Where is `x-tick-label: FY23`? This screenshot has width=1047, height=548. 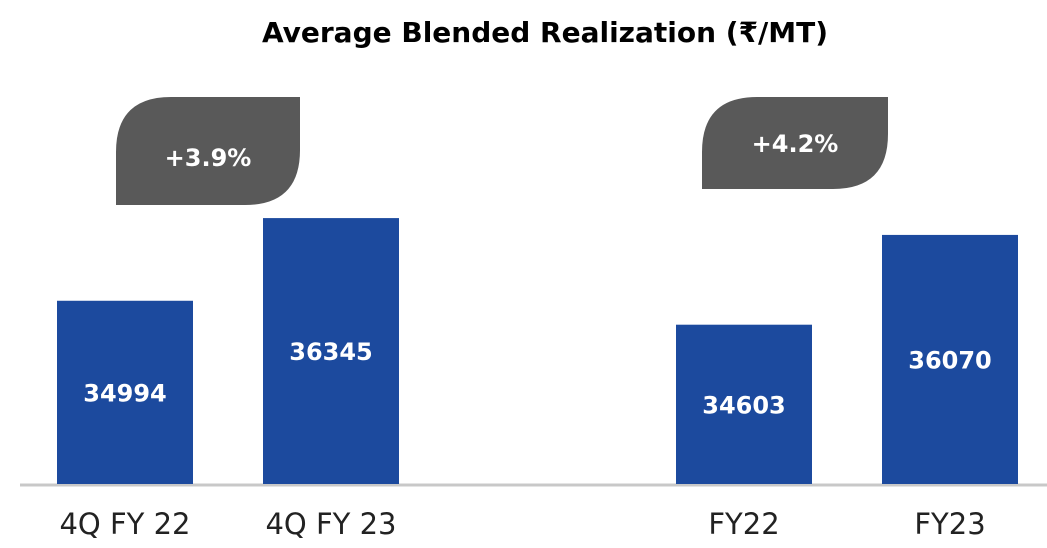 x-tick-label: FY23 is located at coordinates (949, 524).